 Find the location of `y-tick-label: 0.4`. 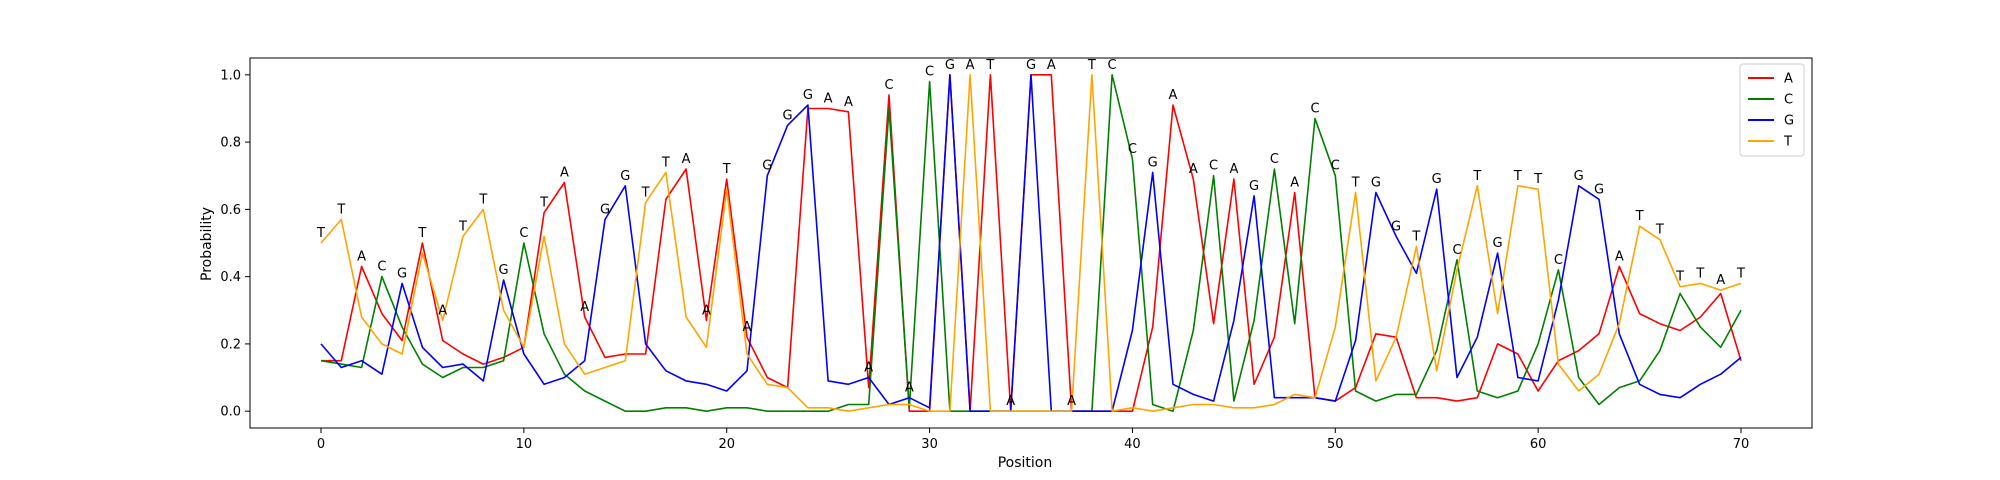

y-tick-label: 0.4 is located at coordinates (230, 277).